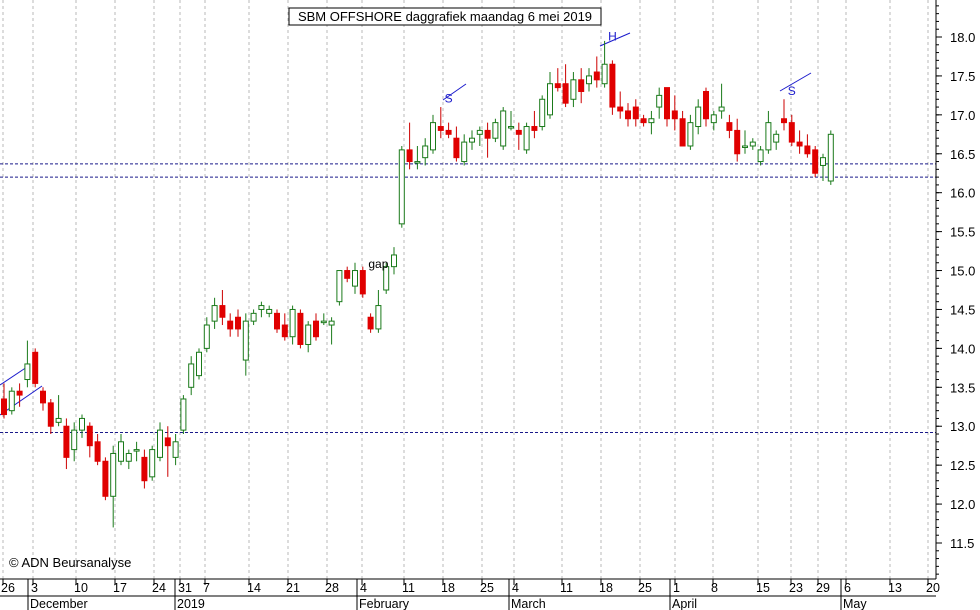 The height and width of the screenshot is (610, 980). What do you see at coordinates (962, 115) in the screenshot?
I see `y-tick-label: 17.0` at bounding box center [962, 115].